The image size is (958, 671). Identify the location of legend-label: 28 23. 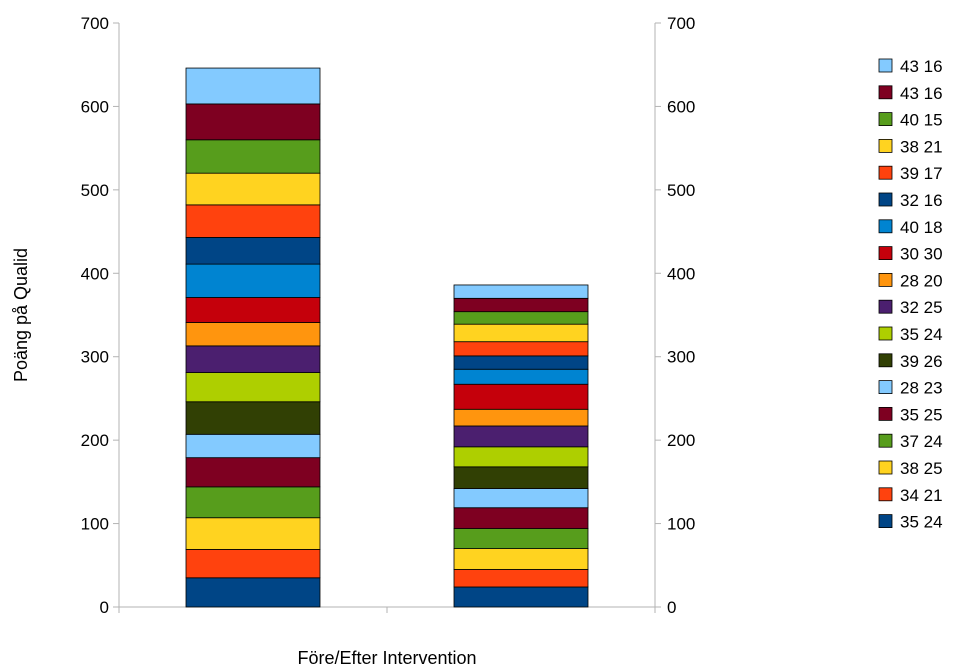
(921, 388).